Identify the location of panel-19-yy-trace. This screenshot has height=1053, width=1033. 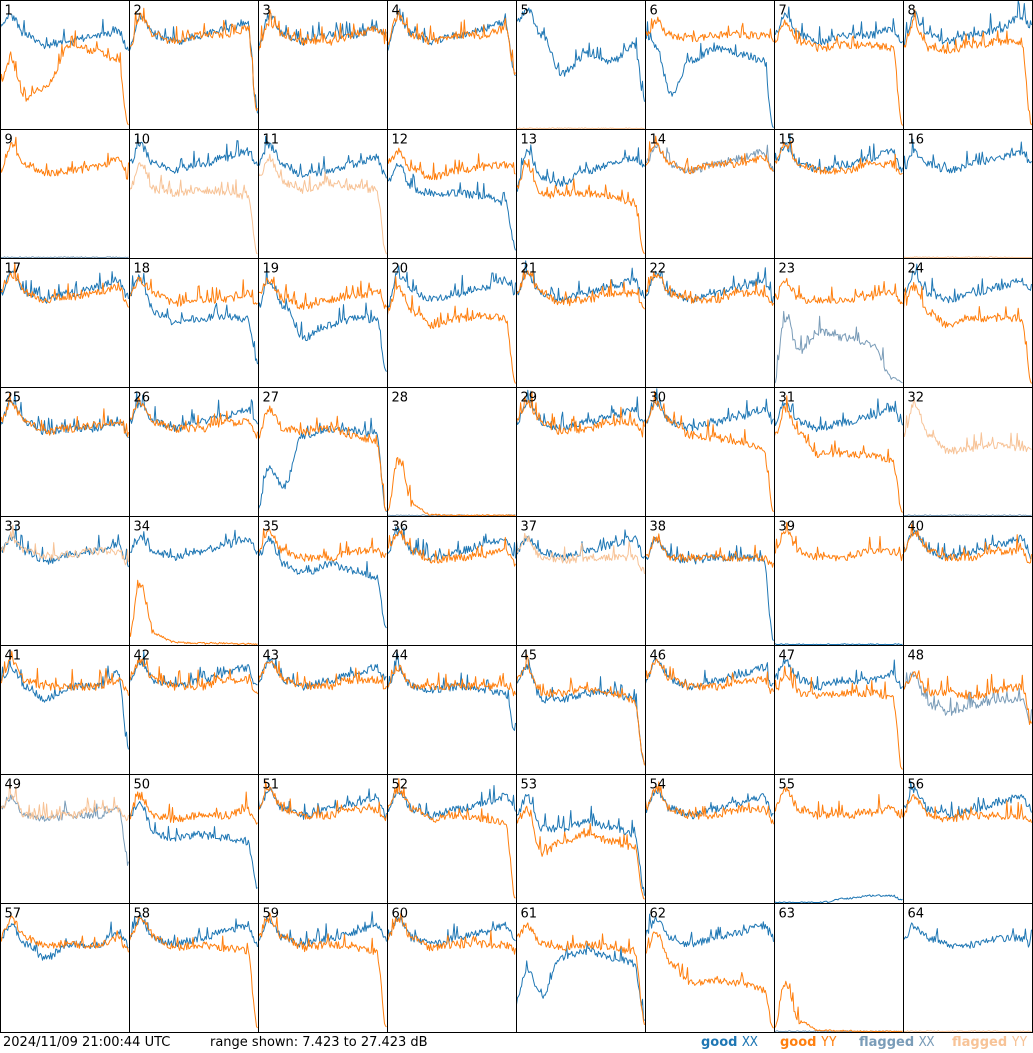
(322, 293).